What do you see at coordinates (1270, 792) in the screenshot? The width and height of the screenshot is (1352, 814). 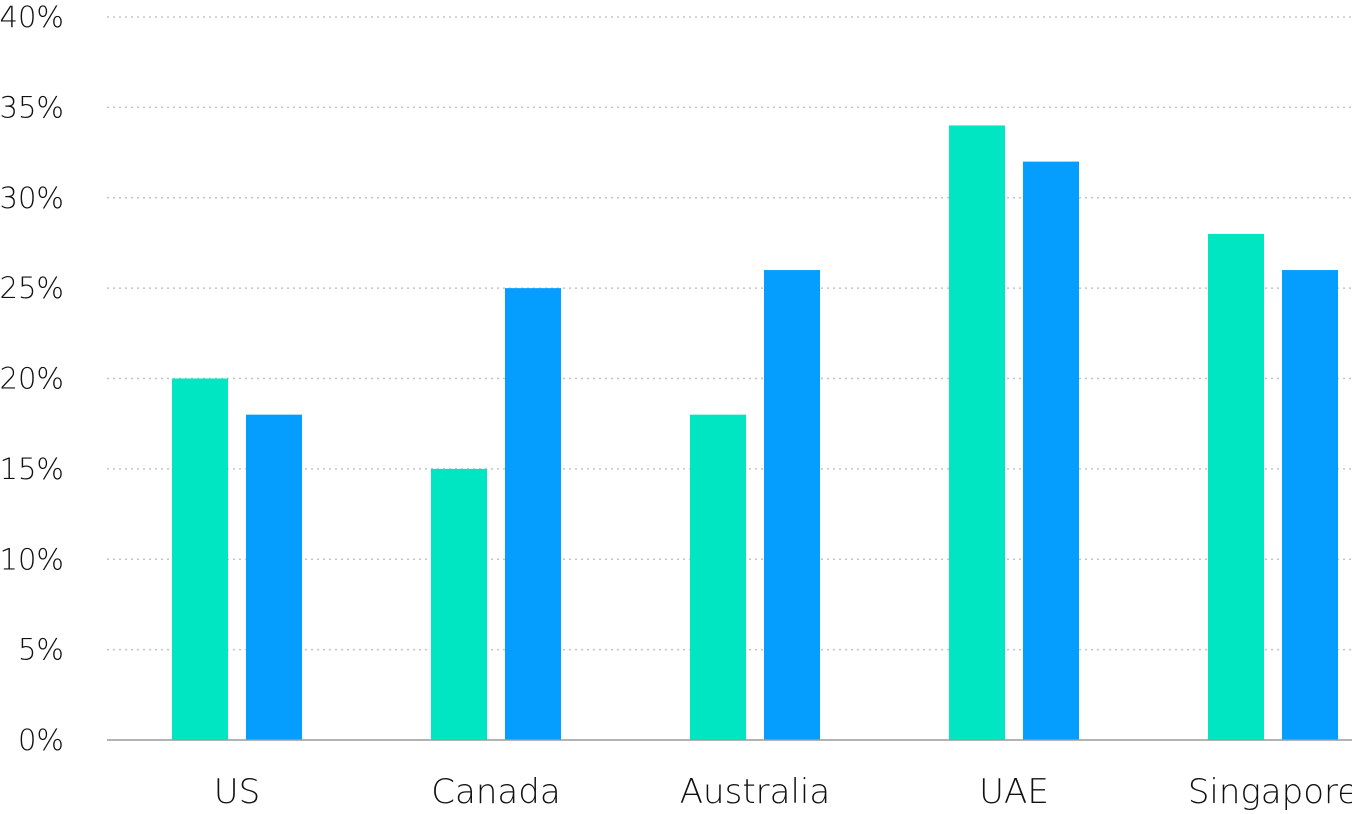 I see `x-category-label: Singapore` at bounding box center [1270, 792].